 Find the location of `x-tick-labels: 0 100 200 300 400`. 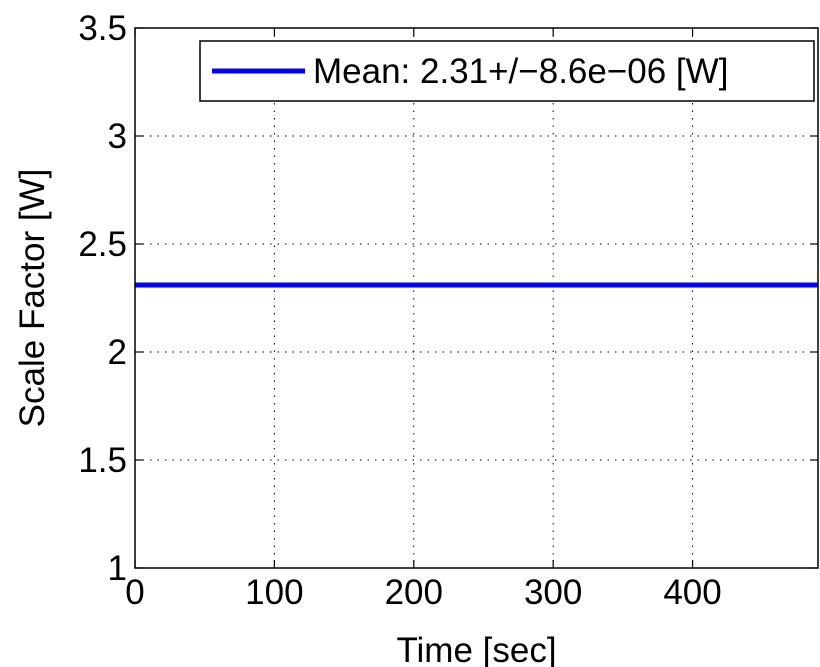

x-tick-labels: 0 100 200 300 400 is located at coordinates (423, 592).